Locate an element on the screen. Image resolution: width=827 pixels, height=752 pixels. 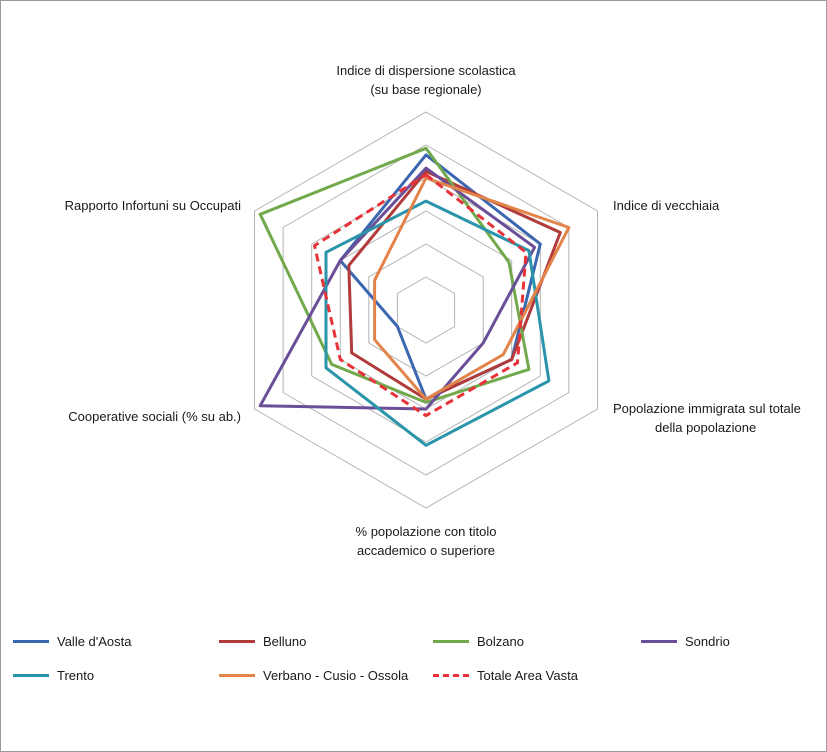
axis-label-5-line-0: Rapporto Infortuni su Occupati is located at coordinates (153, 205).